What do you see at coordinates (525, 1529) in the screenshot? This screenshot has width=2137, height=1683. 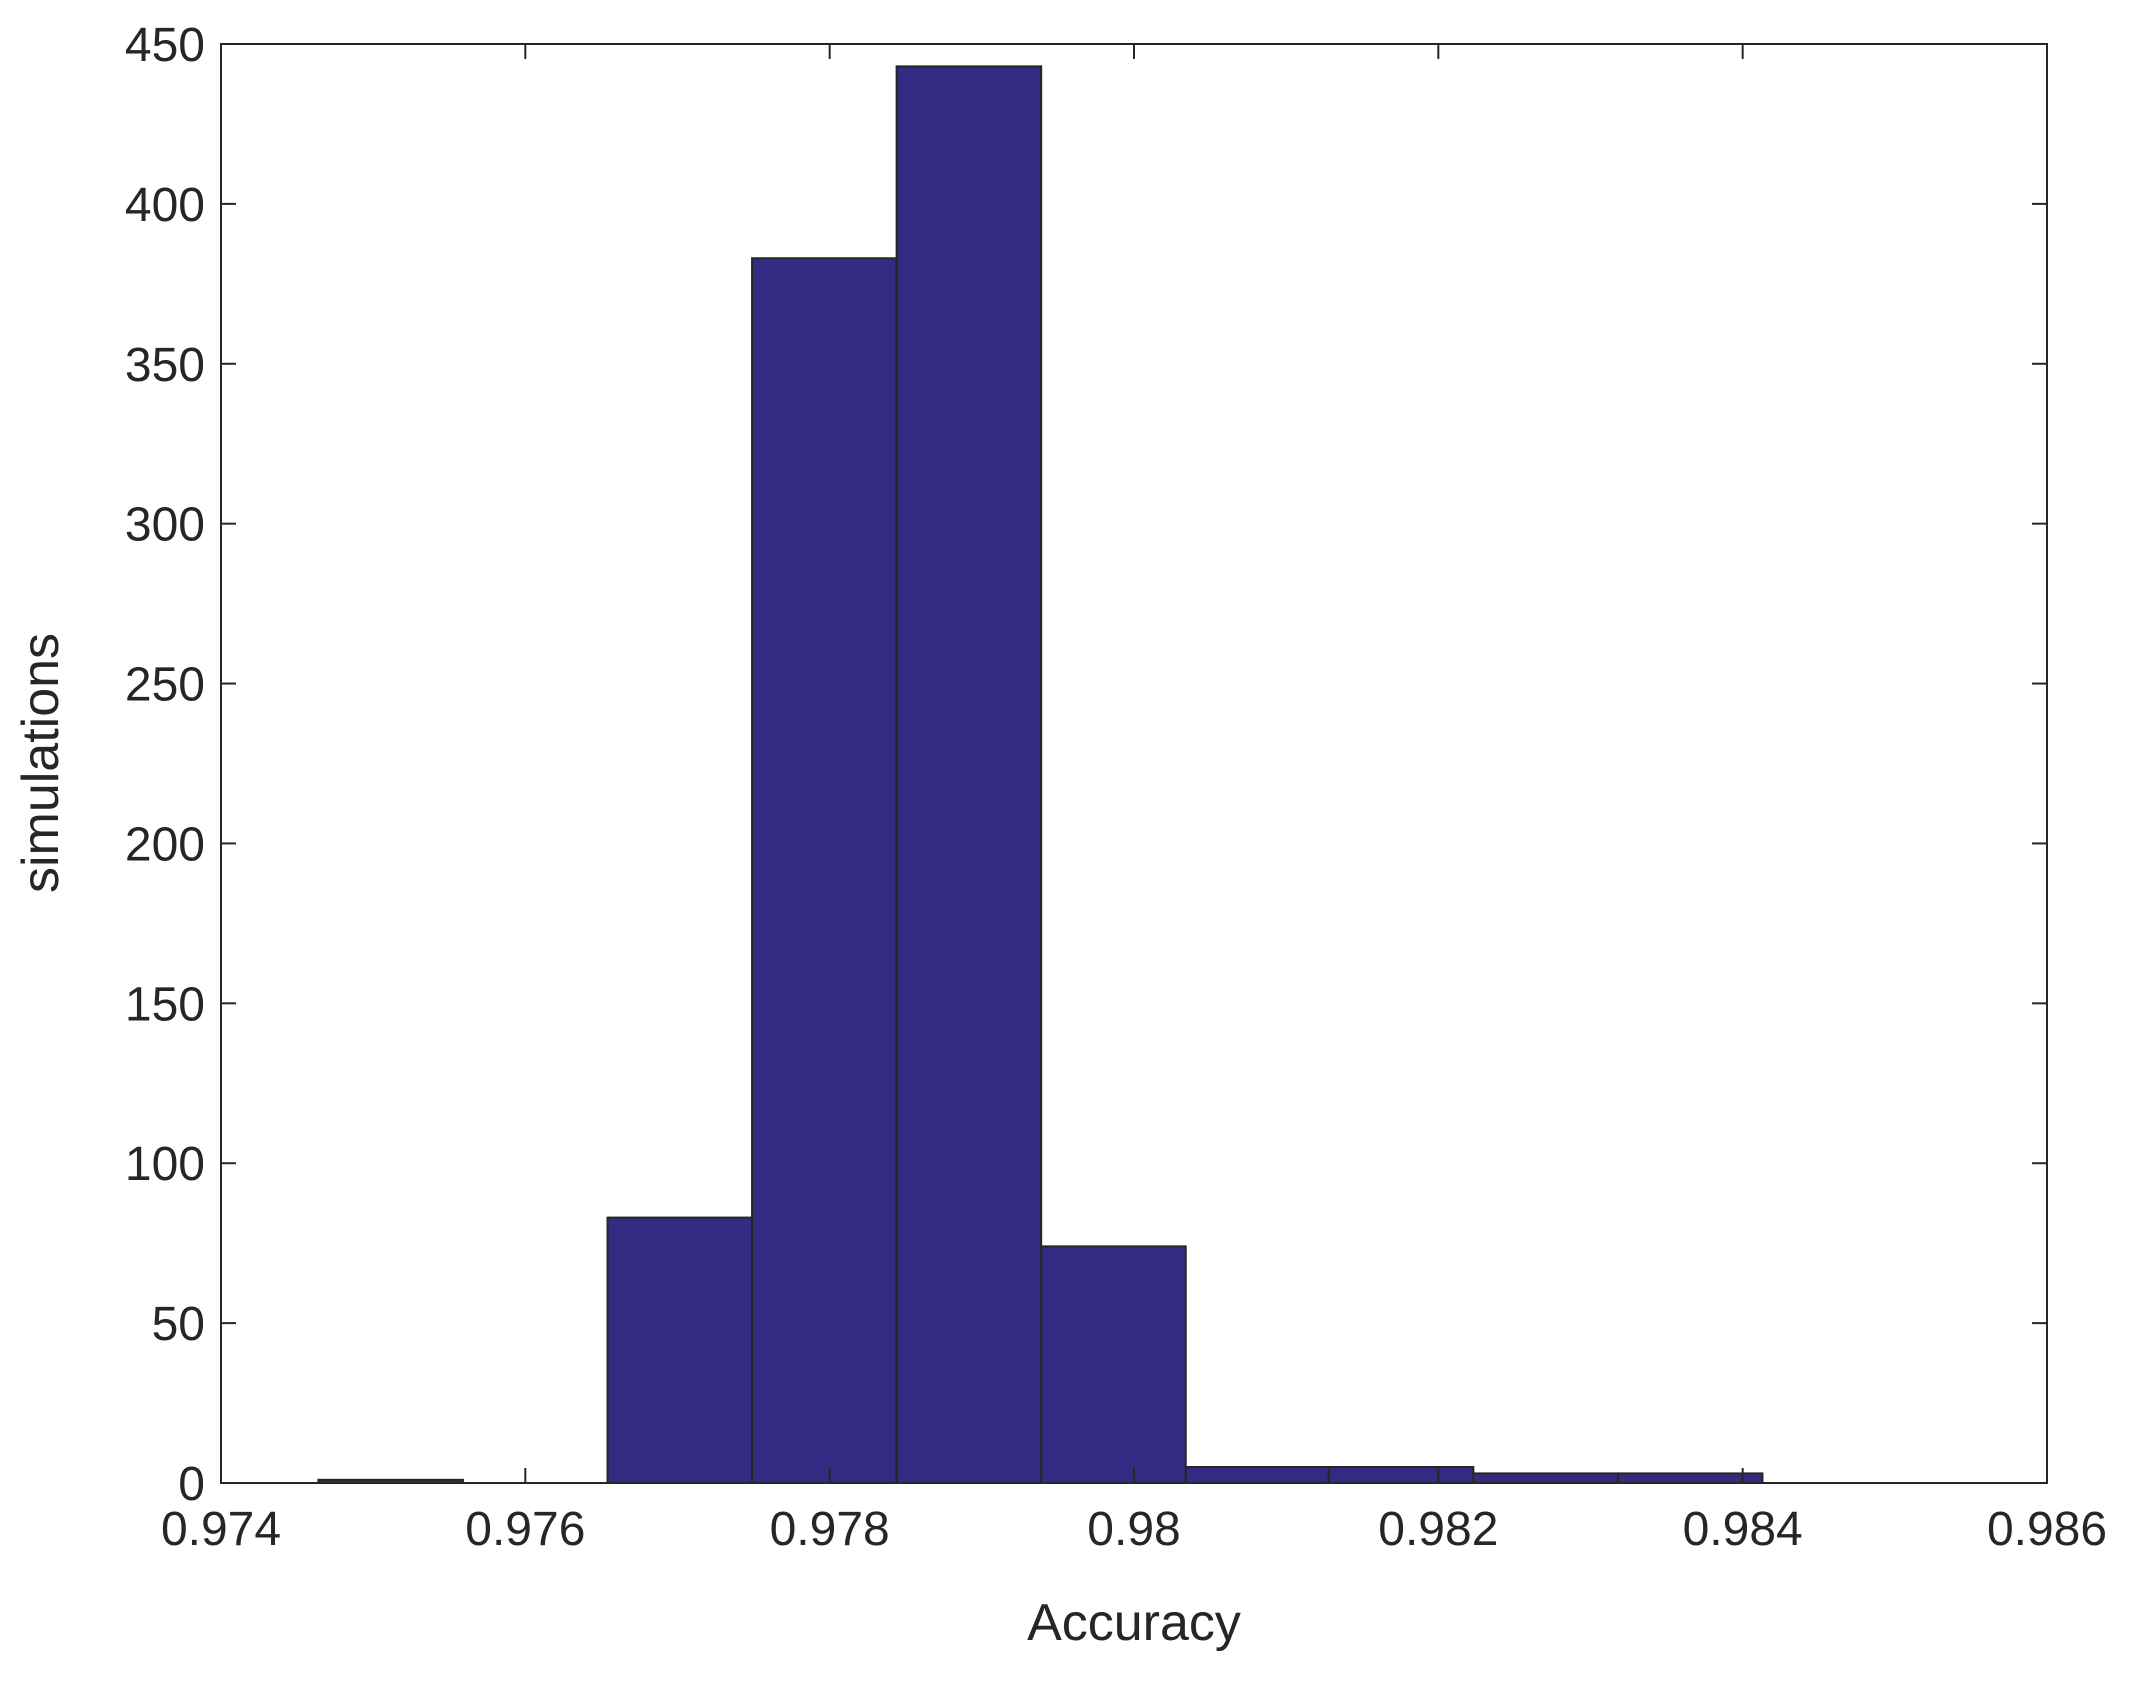 I see `x-tick-label: 0.976` at bounding box center [525, 1529].